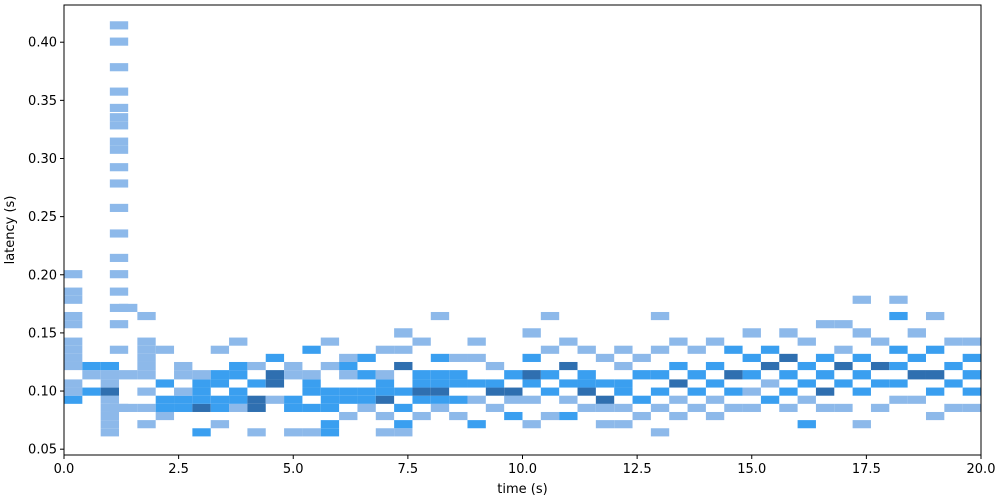  I want to click on y-axis: 0.05 0.10 0.15 0.20 0.25 0.30 0.35 0.40, so click(46, 247).